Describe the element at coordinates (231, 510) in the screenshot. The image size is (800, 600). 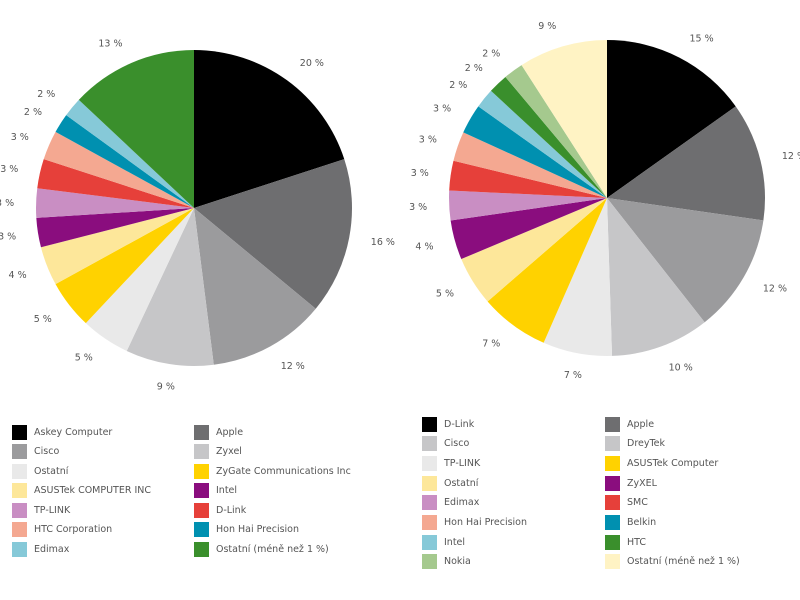
I see `legend-label: D-Link` at that location.